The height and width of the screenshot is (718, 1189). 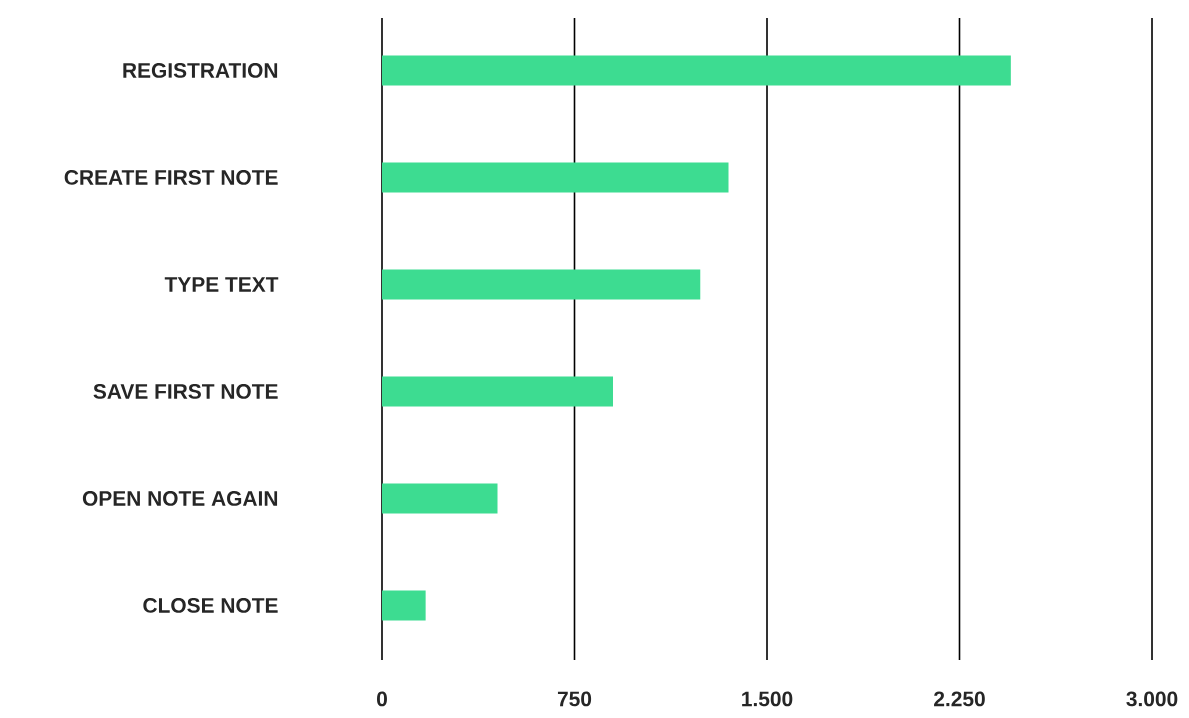 I want to click on y-tick-label: TYPE TEXT, so click(x=221, y=284).